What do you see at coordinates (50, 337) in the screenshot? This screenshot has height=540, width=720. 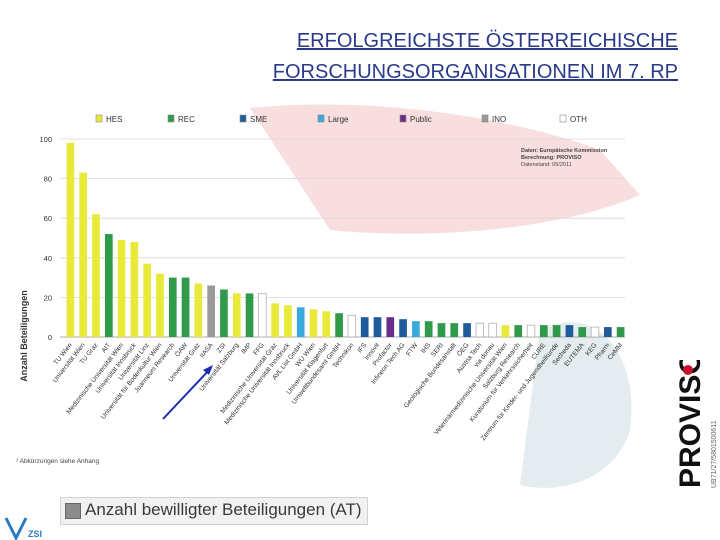 I see `y-tick-label: 0` at bounding box center [50, 337].